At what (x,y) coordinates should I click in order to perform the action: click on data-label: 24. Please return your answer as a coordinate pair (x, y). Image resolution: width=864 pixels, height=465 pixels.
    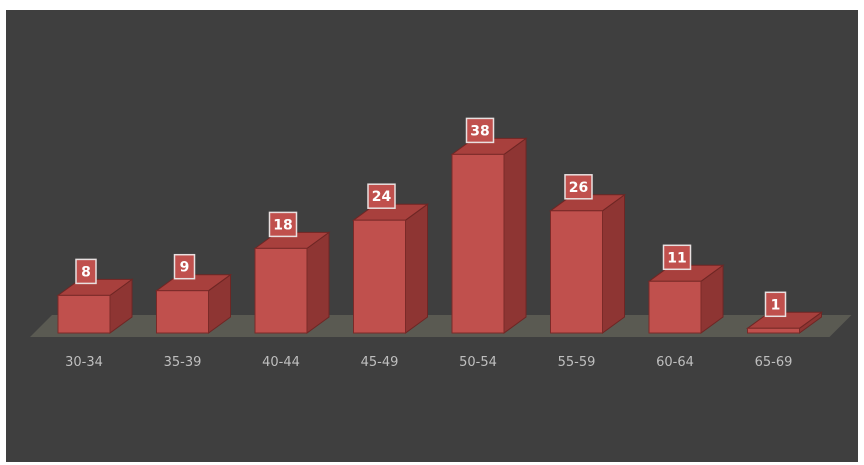
    Looking at the image, I should click on (382, 197).